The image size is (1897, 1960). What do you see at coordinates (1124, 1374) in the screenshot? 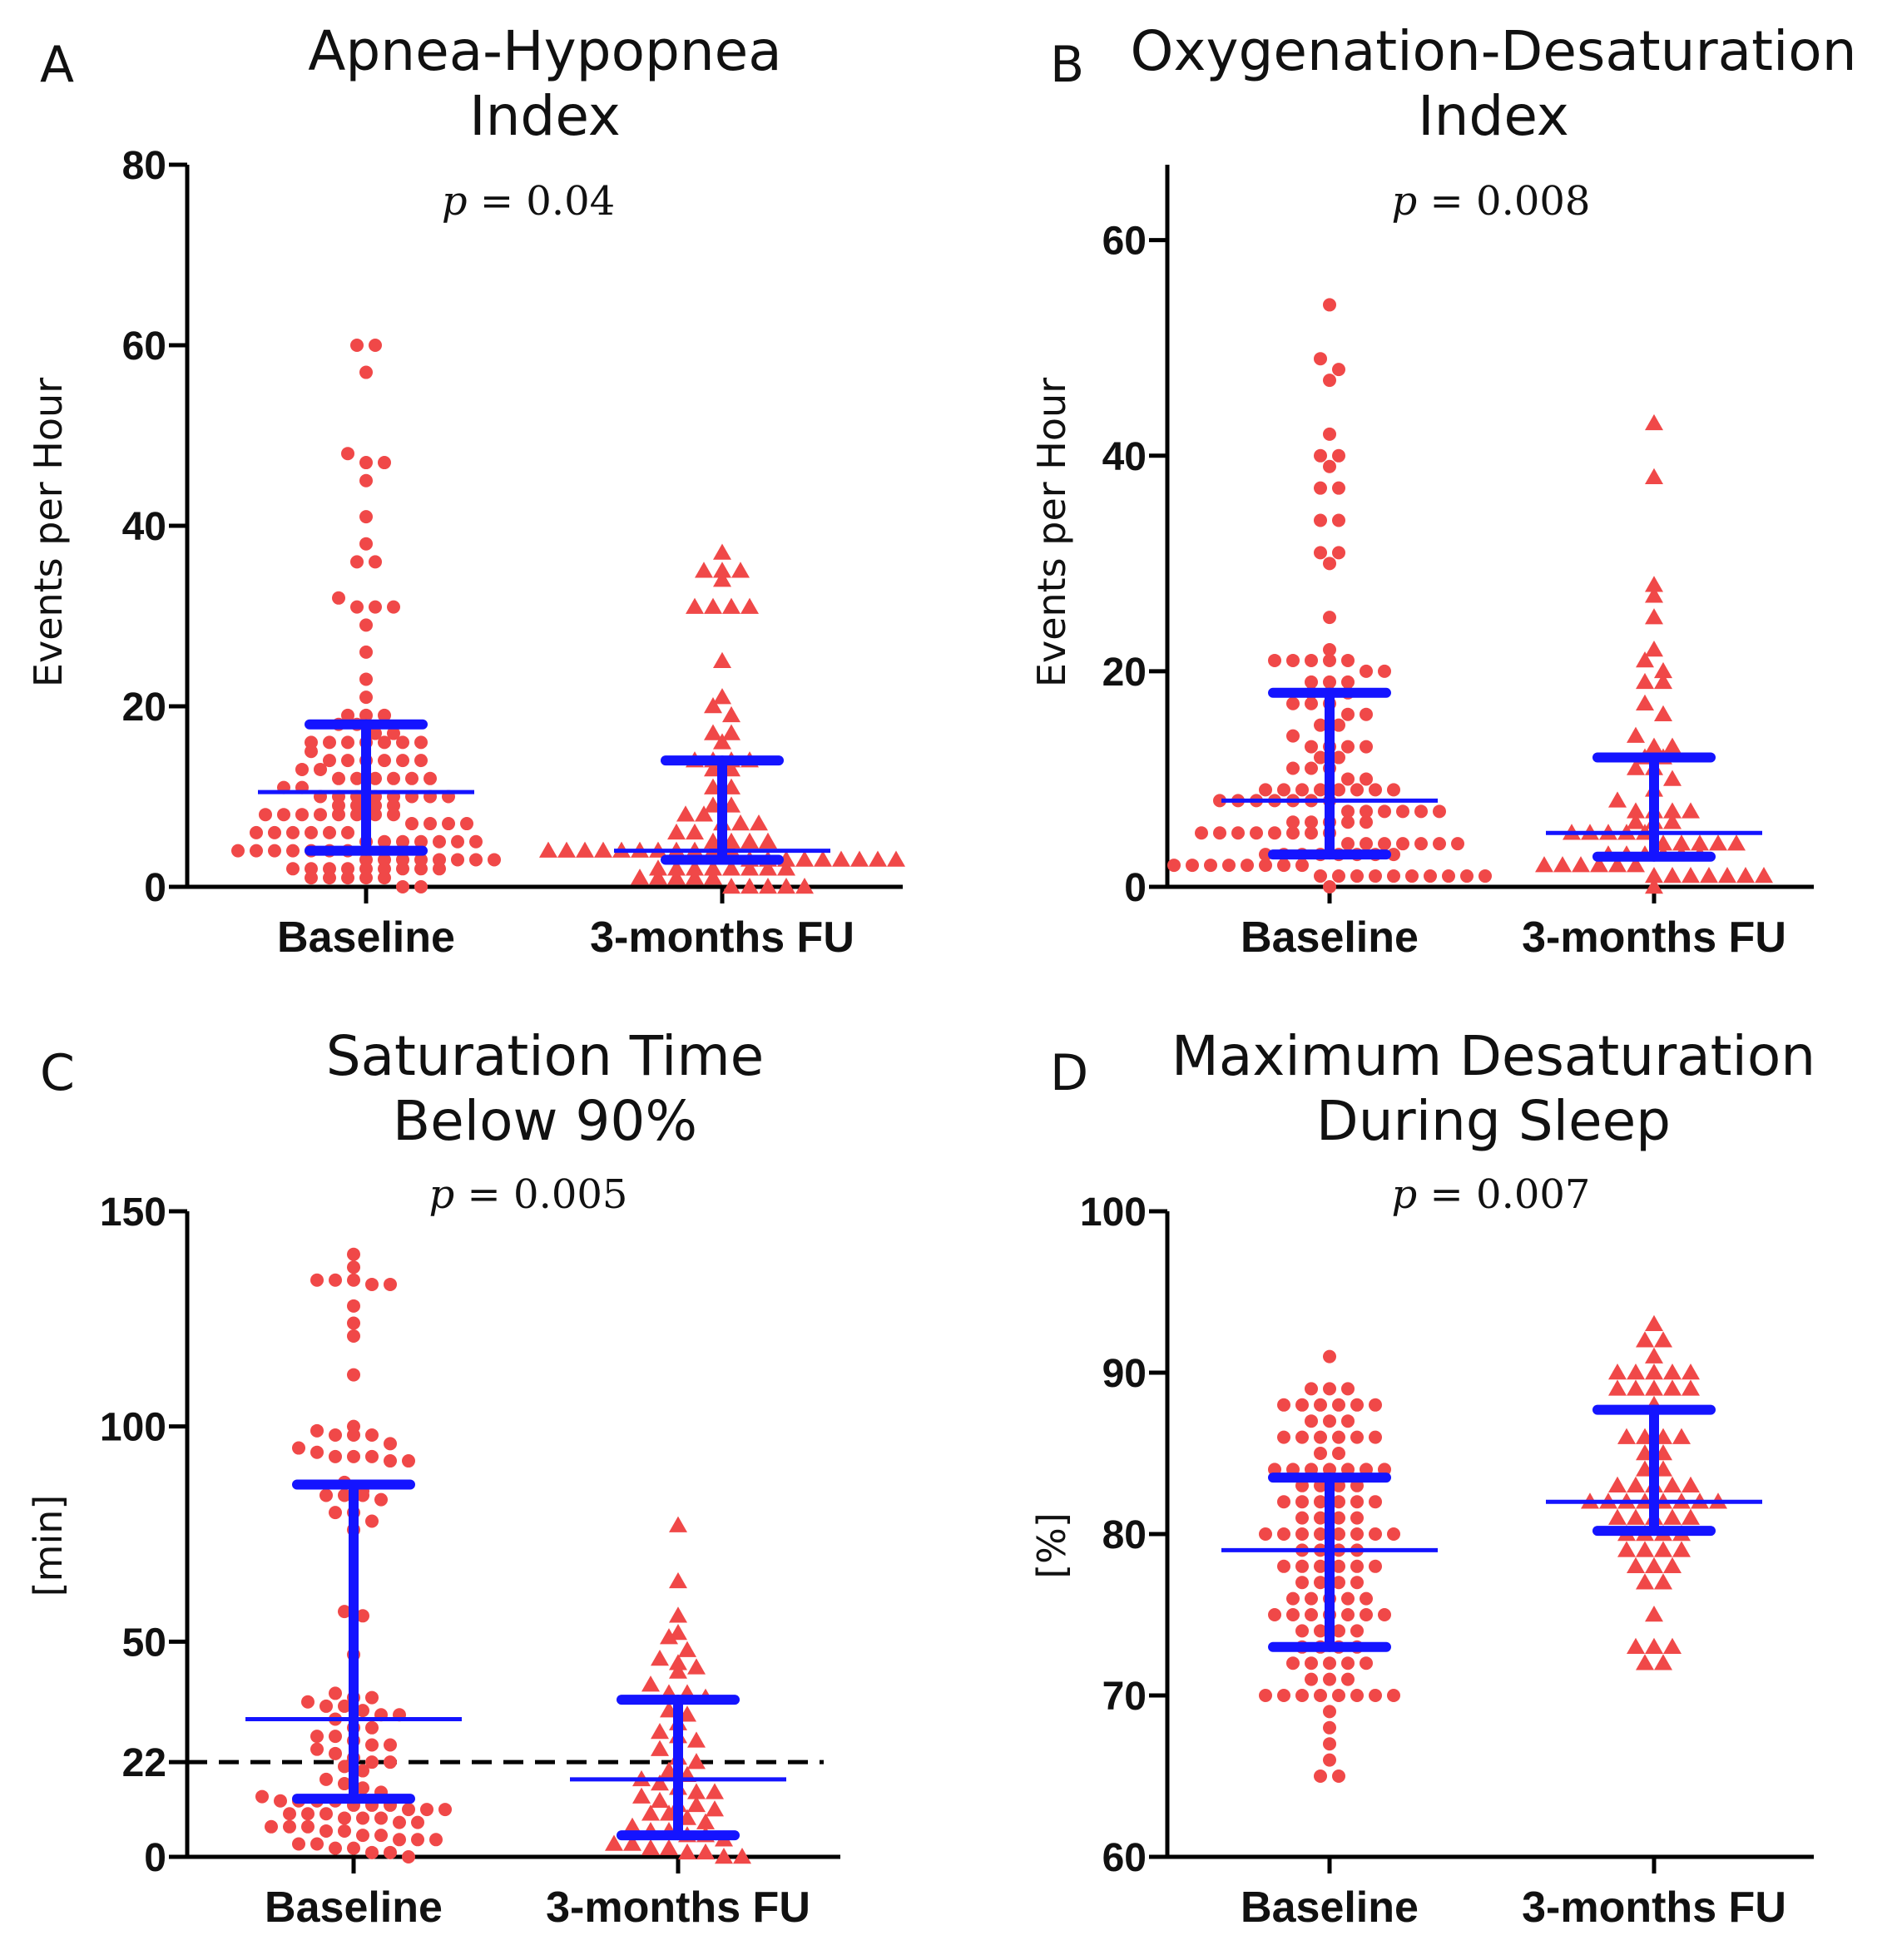
I see `y-tick-label: 90` at bounding box center [1124, 1374].